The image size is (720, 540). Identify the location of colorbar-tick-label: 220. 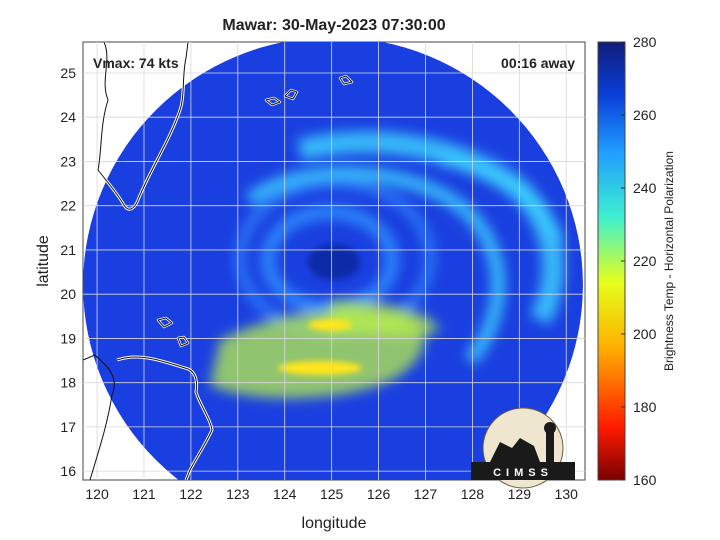
(645, 261).